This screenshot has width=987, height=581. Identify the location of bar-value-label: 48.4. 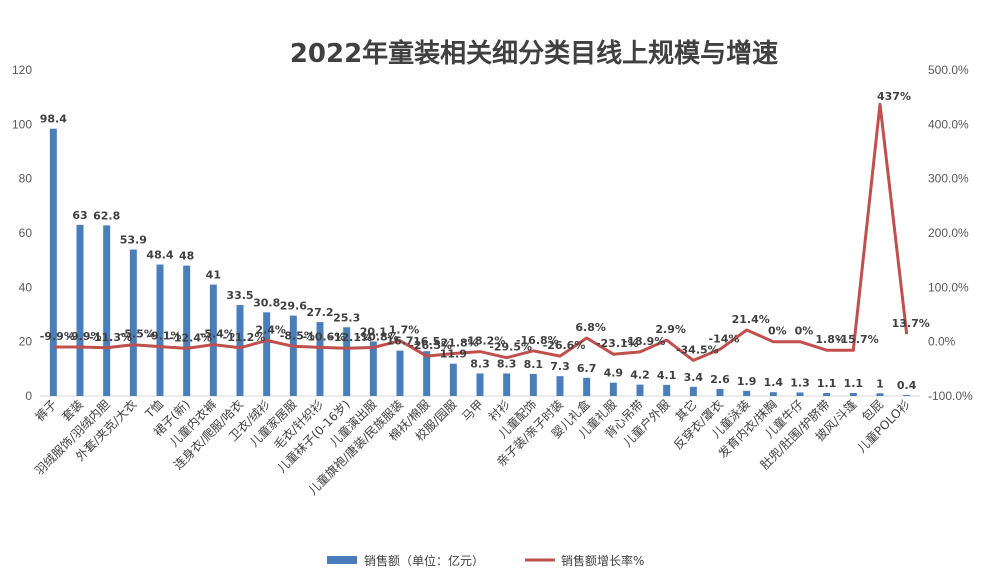
(159, 255).